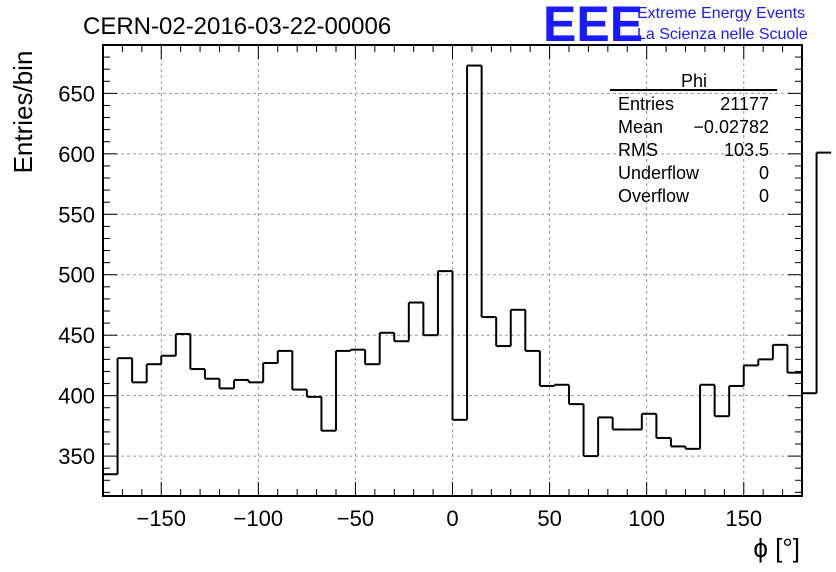 This screenshot has width=836, height=572. What do you see at coordinates (76, 154) in the screenshot?
I see `y-tick-label: 600` at bounding box center [76, 154].